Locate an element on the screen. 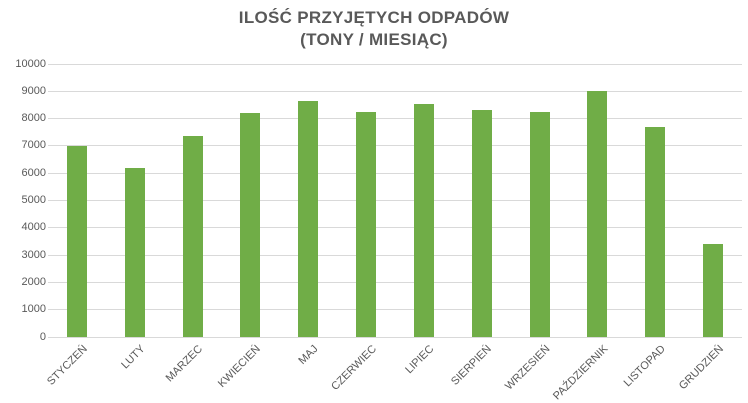  y-tick-label-6000: 6000 is located at coordinates (33, 172).